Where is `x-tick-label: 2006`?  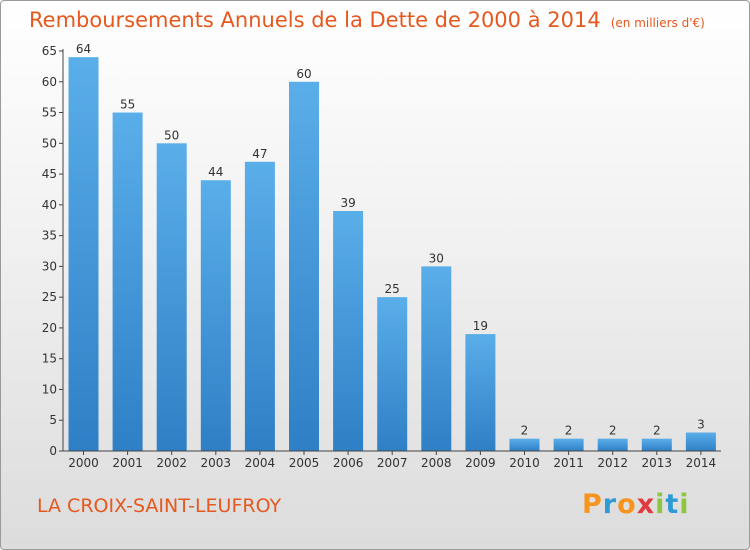 x-tick-label: 2006 is located at coordinates (348, 463).